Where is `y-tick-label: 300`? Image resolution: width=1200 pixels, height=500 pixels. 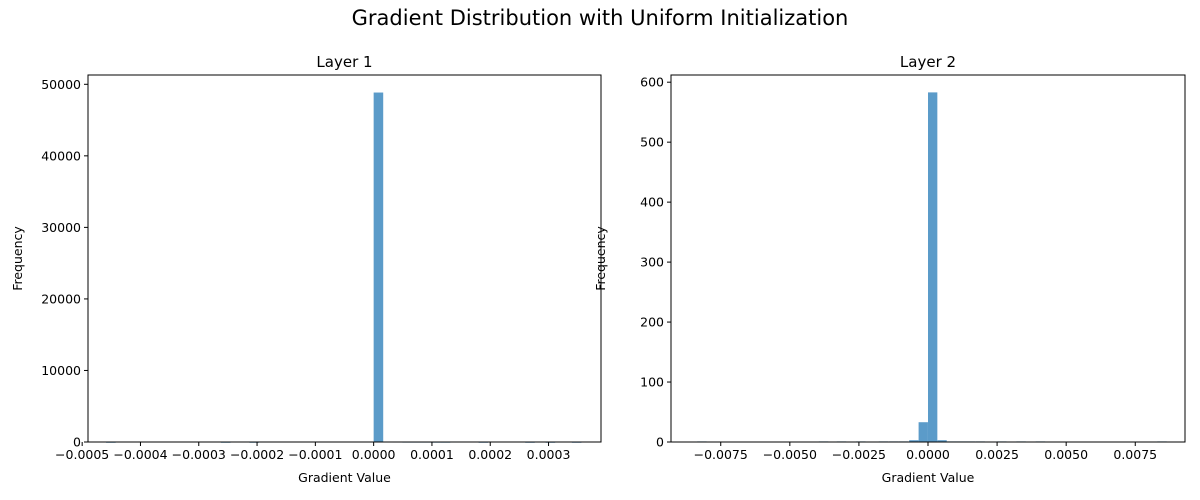
y-tick-label: 300 is located at coordinates (652, 262).